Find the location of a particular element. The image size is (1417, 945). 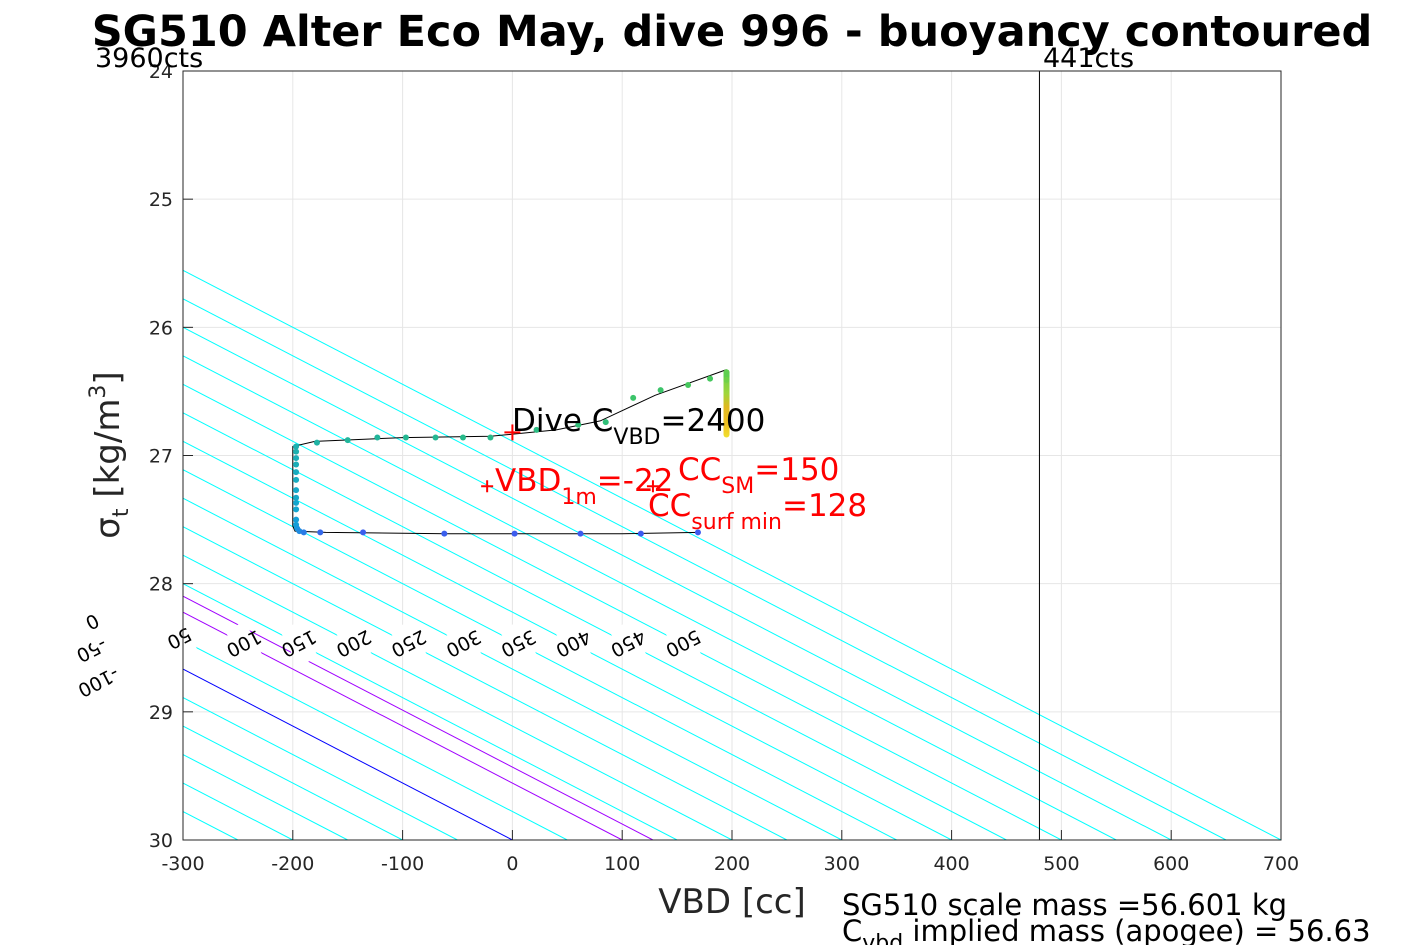

y-tick-label: 30 is located at coordinates (161, 841).